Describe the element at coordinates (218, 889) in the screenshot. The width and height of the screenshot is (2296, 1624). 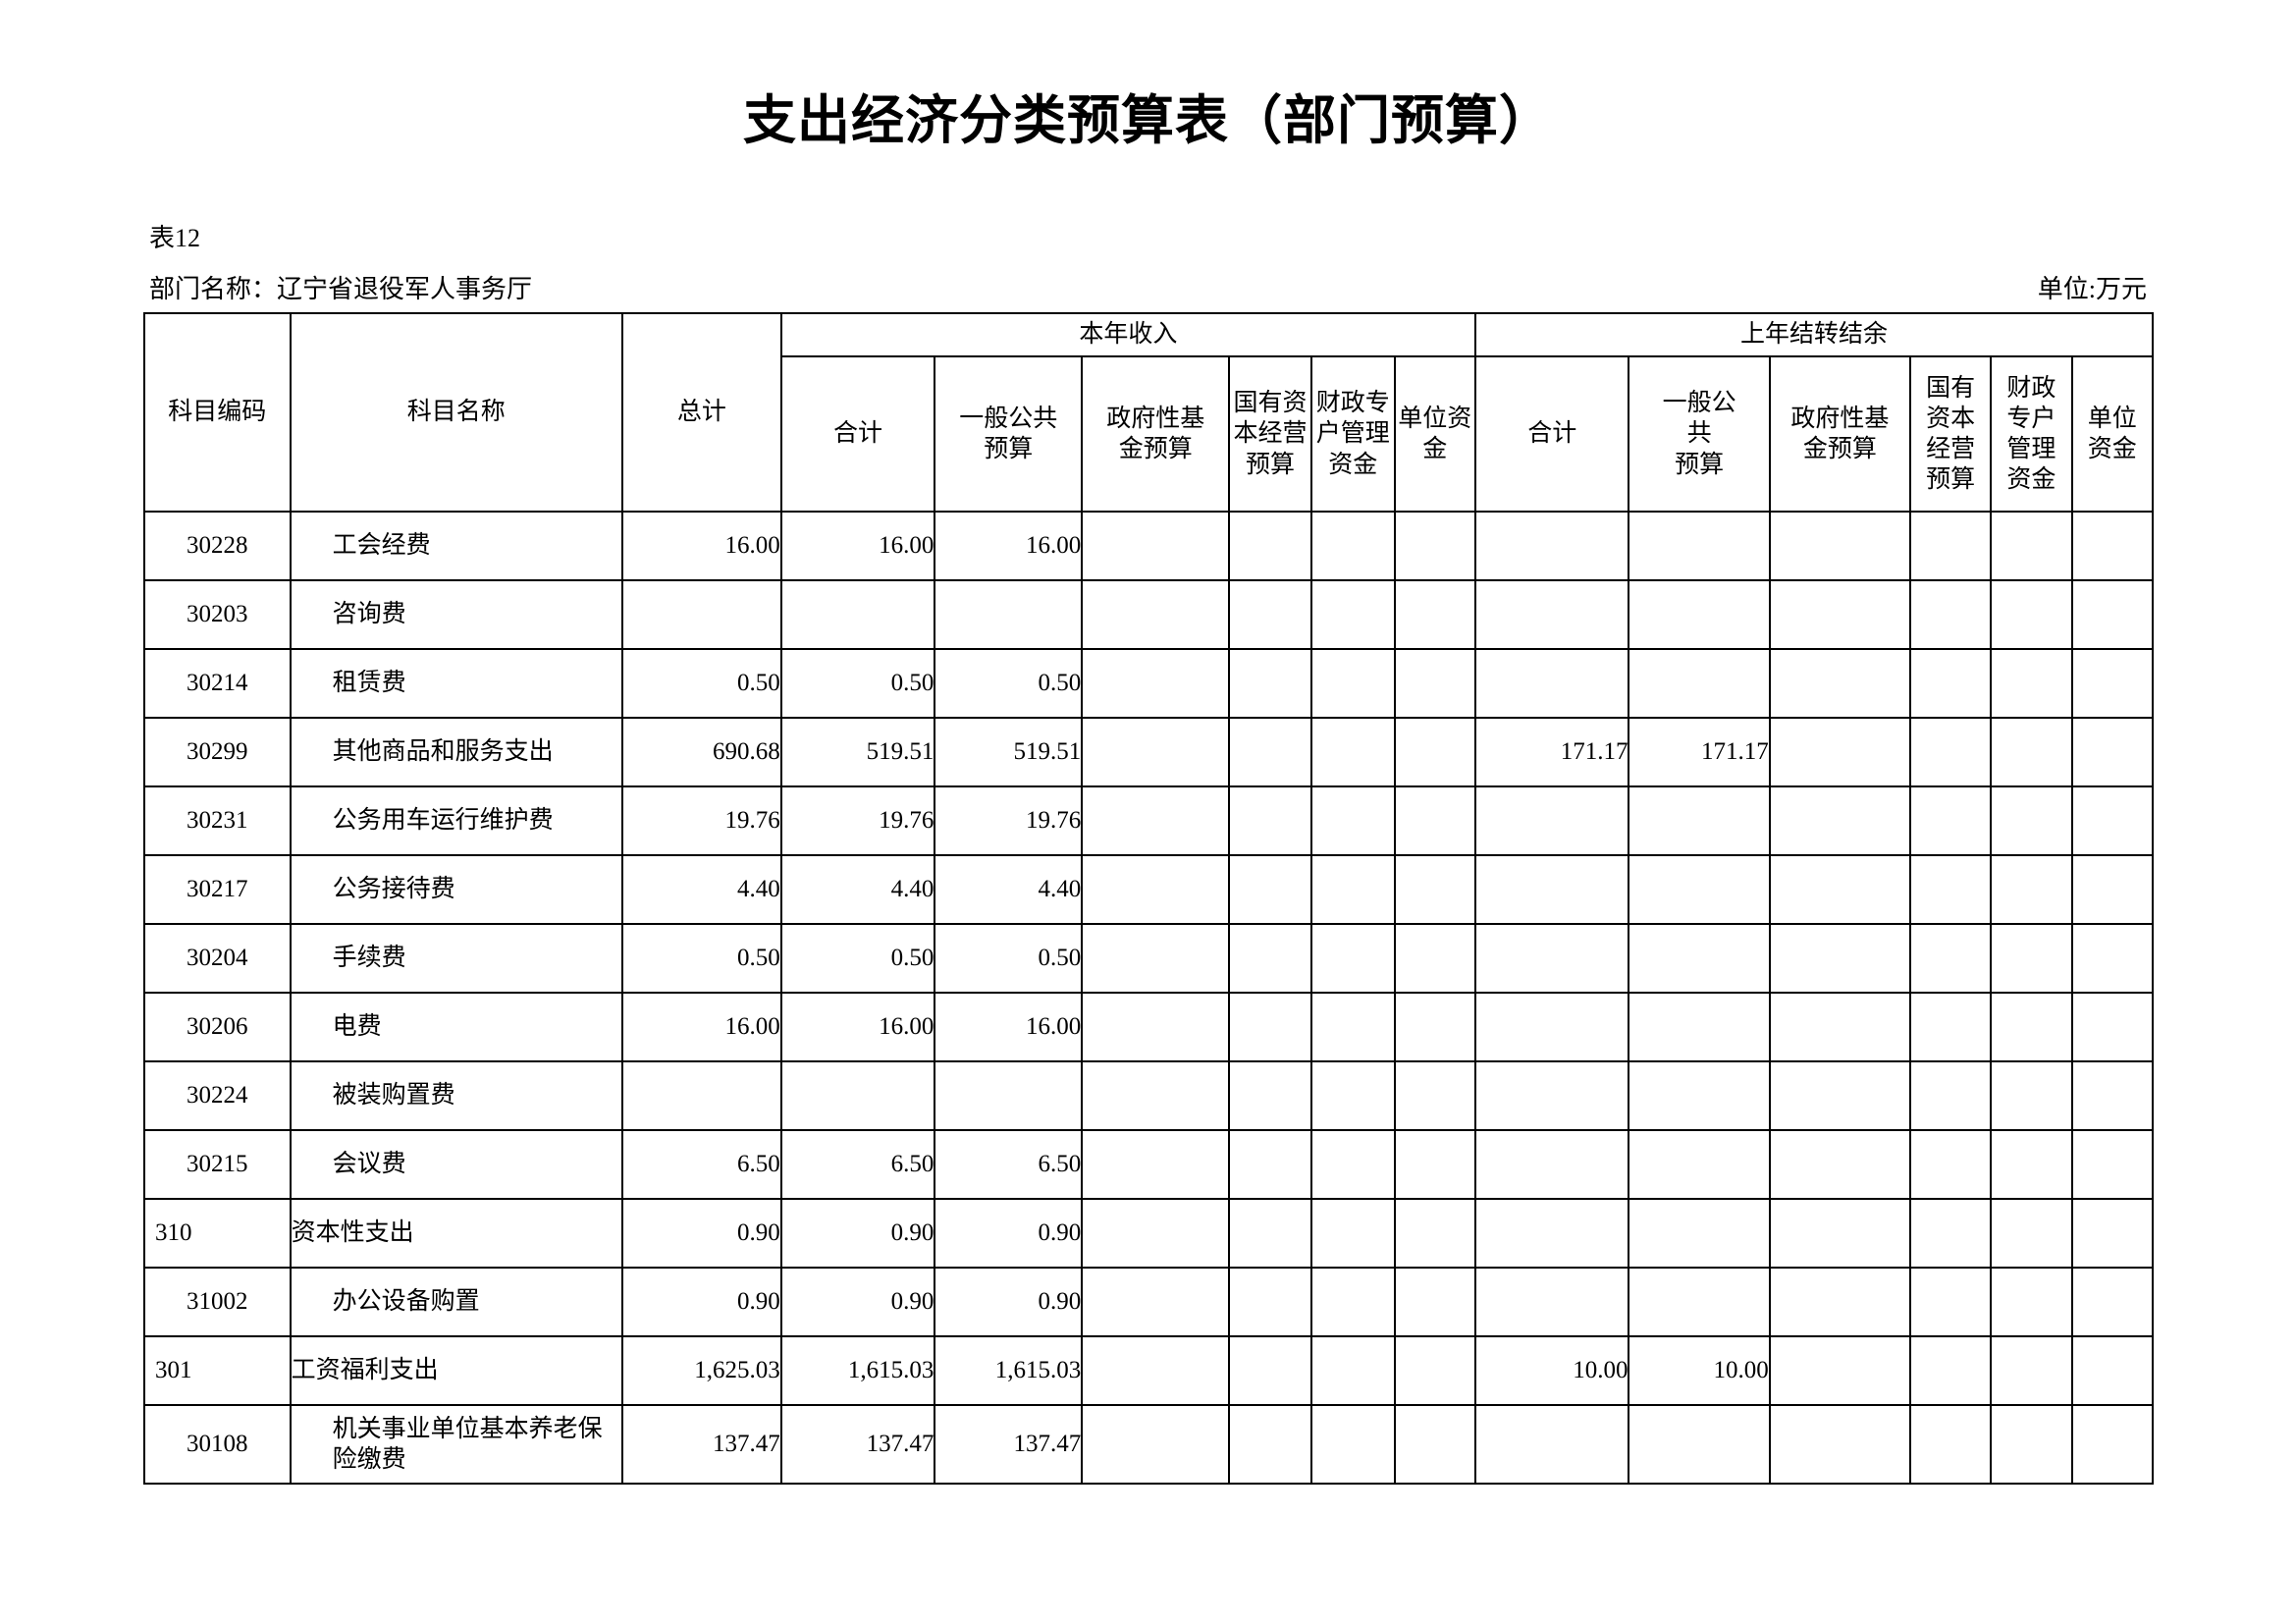
I see `cell-subject-code: 30217` at that location.